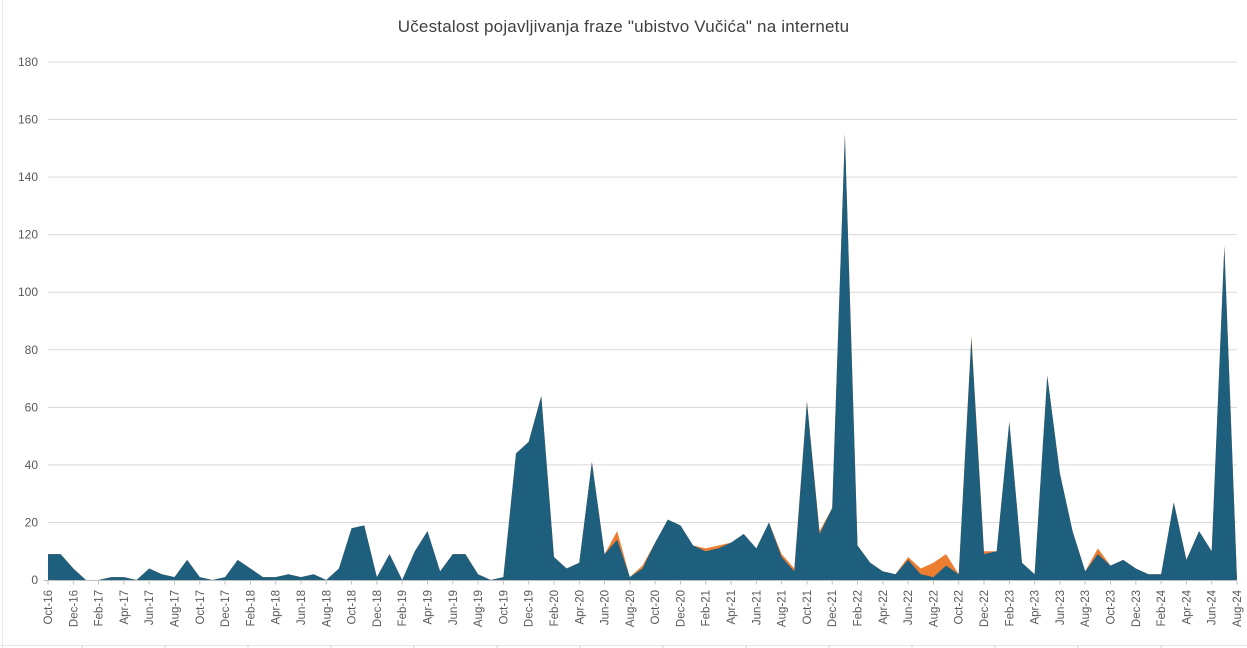 Image resolution: width=1247 pixels, height=648 pixels. What do you see at coordinates (175, 608) in the screenshot?
I see `x-axis-tick-label: Aug-17` at bounding box center [175, 608].